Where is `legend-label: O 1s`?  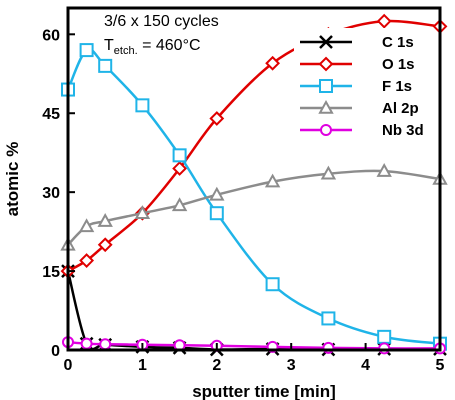
legend-label: O 1s is located at coordinates (398, 64).